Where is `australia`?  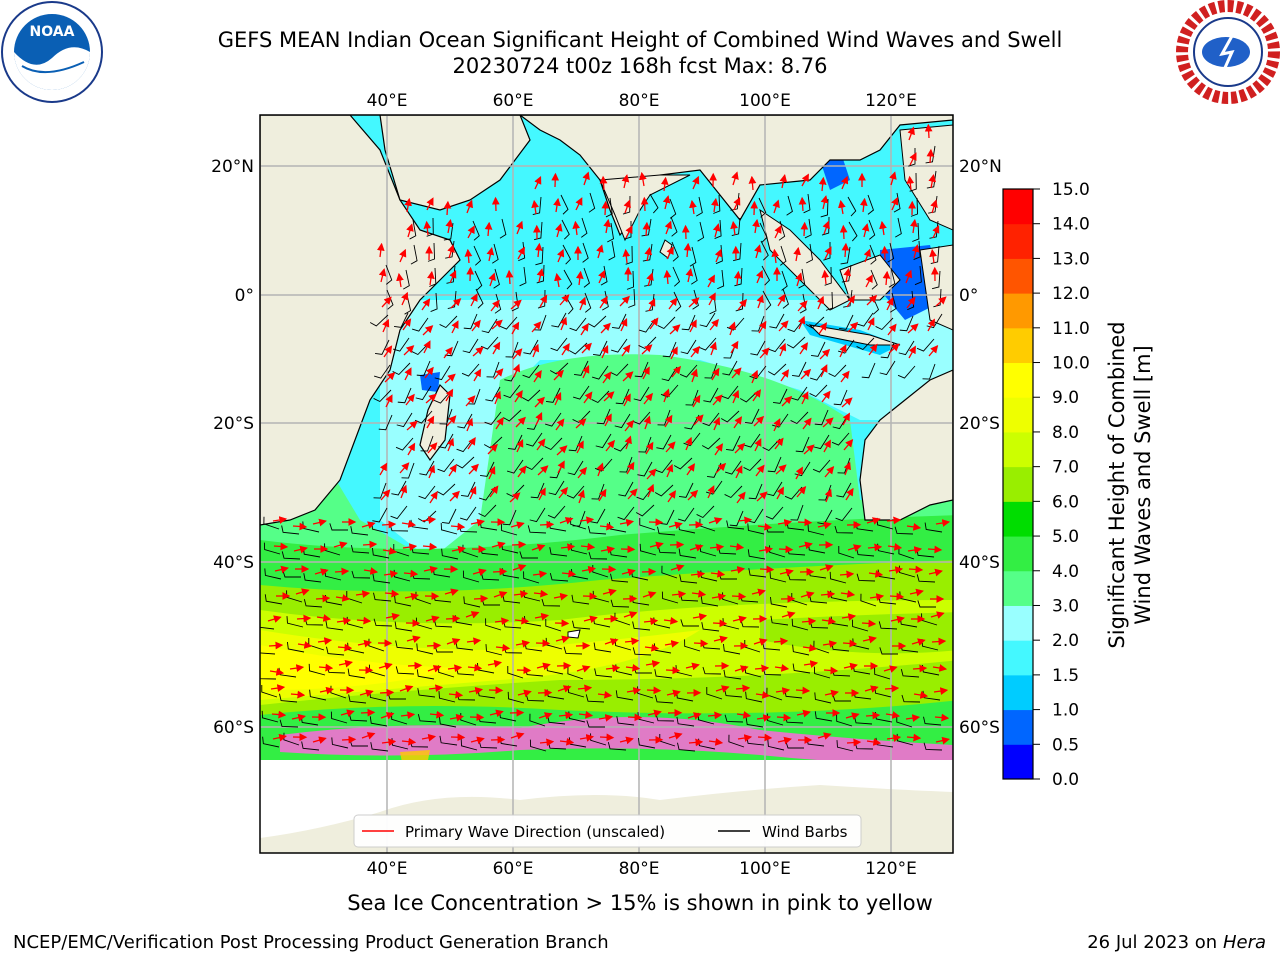
australia is located at coordinates (906, 445).